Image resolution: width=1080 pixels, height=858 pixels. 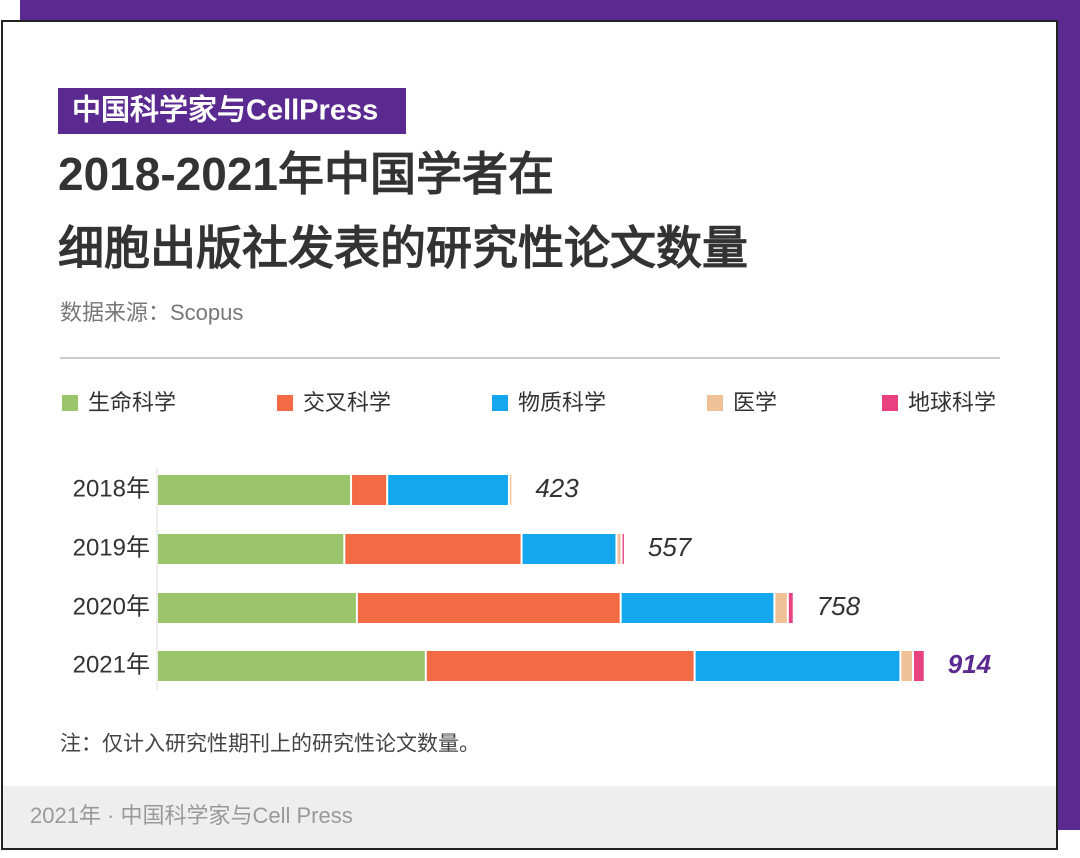 I want to click on legend-label: 交叉科学, so click(x=347, y=402).